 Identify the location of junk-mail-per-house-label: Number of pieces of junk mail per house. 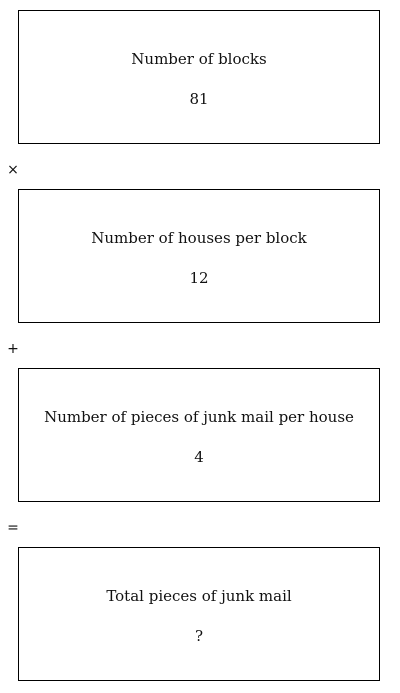
(199, 417).